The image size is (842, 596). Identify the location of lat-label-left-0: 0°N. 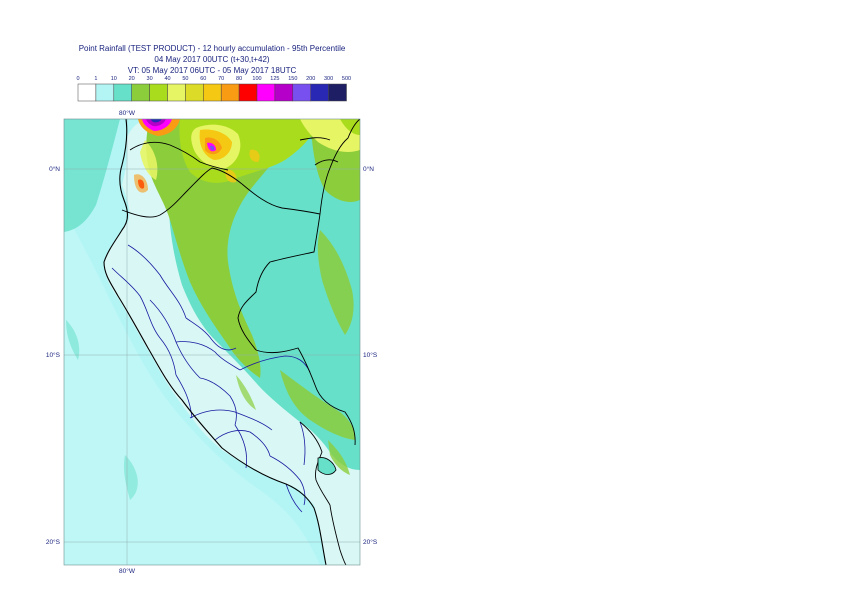
(54, 169).